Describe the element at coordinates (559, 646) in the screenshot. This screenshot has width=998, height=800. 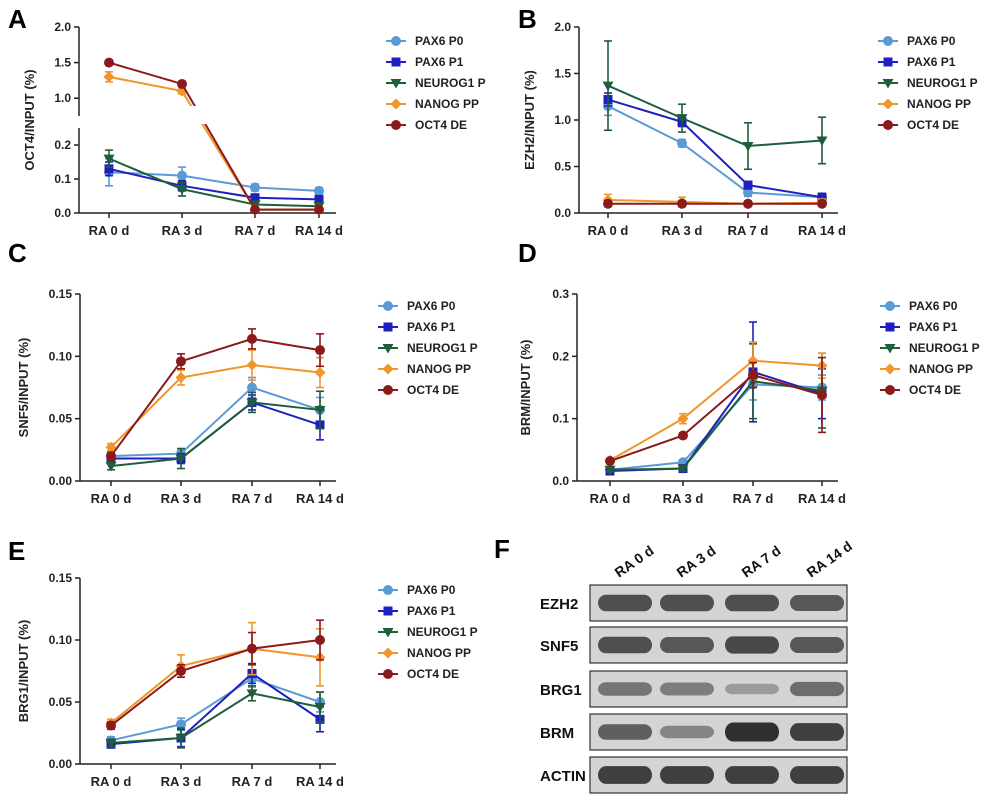
I see `blot-row-label: SNF5` at that location.